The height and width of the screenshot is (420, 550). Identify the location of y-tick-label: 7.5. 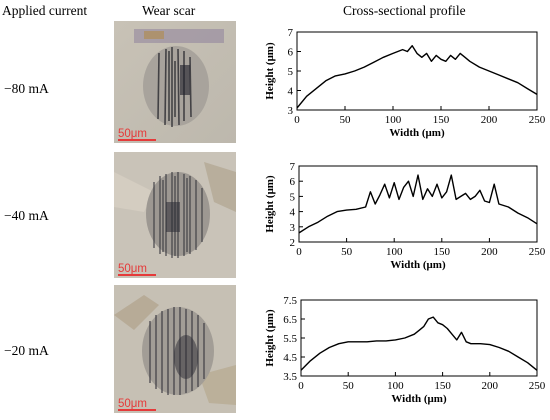
(290, 301).